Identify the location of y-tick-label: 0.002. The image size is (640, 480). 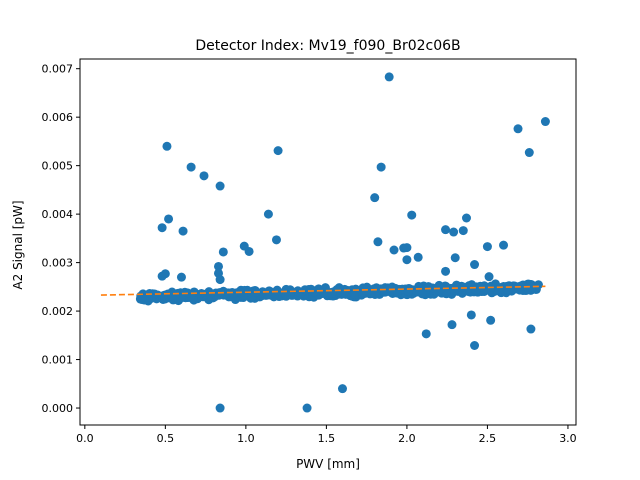
(58, 311).